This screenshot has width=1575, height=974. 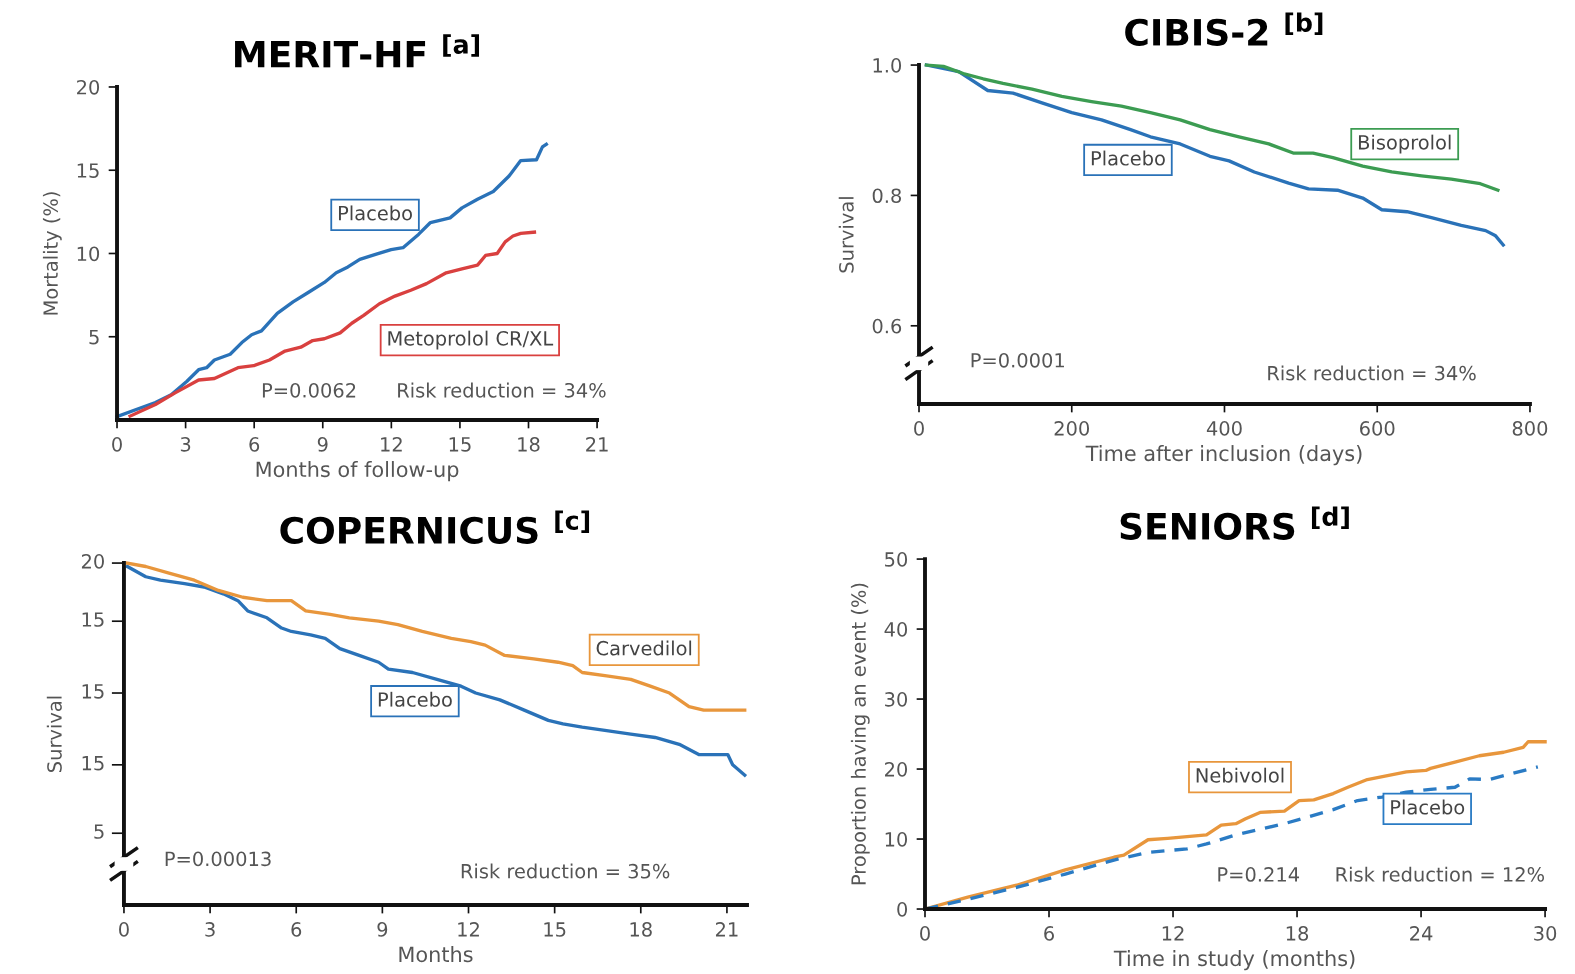 What do you see at coordinates (1530, 428) in the screenshot?
I see `x-tick-label: 800` at bounding box center [1530, 428].